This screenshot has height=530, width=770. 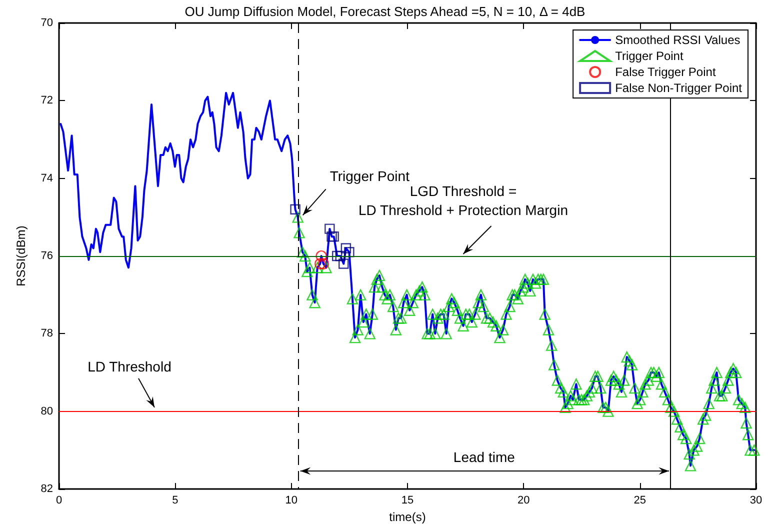 I want to click on y-tick-label: 82, so click(x=46, y=489).